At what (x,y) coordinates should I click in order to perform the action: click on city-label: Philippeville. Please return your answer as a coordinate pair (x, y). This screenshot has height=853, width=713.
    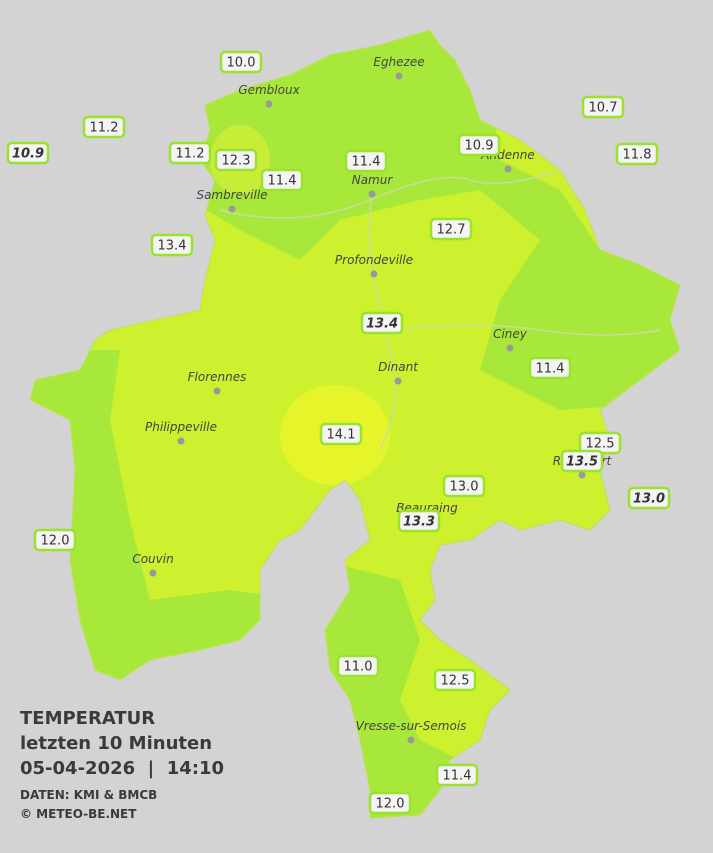
    Looking at the image, I should click on (181, 427).